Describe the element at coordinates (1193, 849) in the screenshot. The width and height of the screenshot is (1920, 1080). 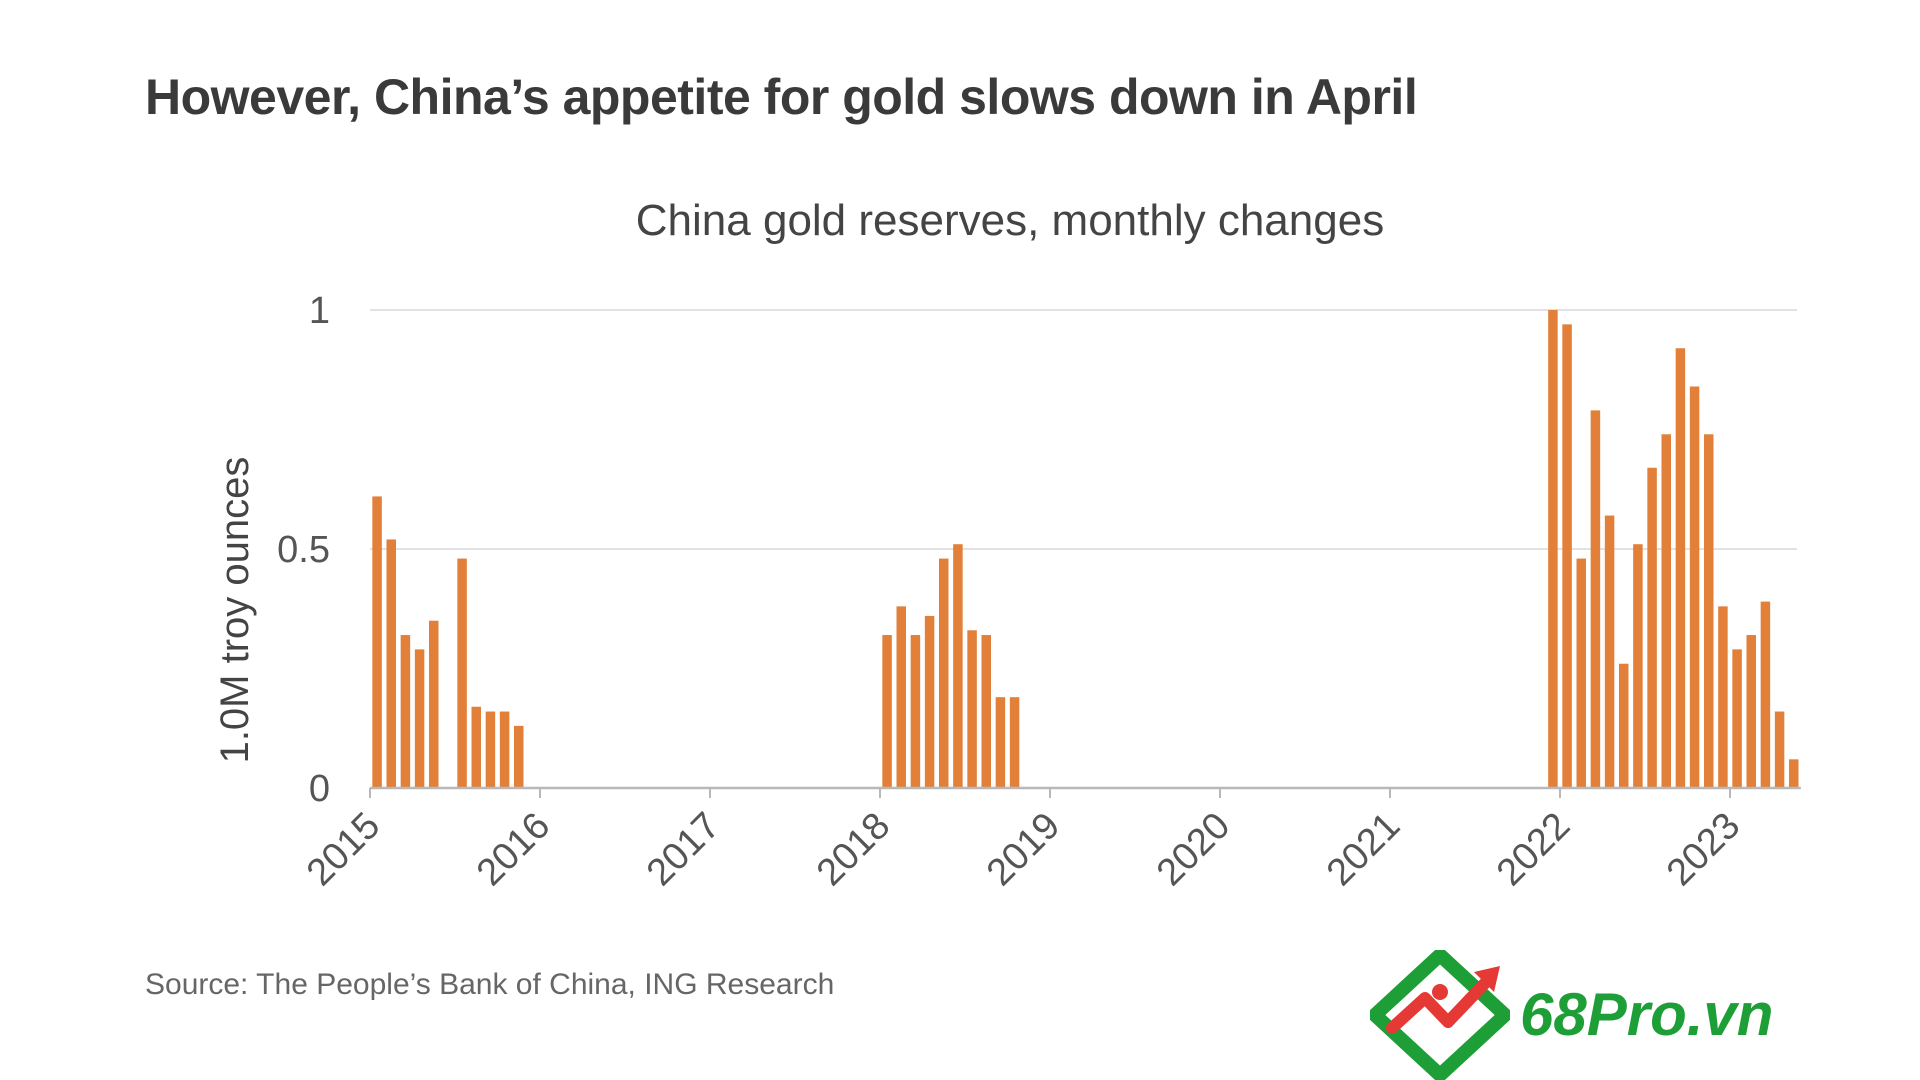
I see `x-tick-label: 2020` at that location.